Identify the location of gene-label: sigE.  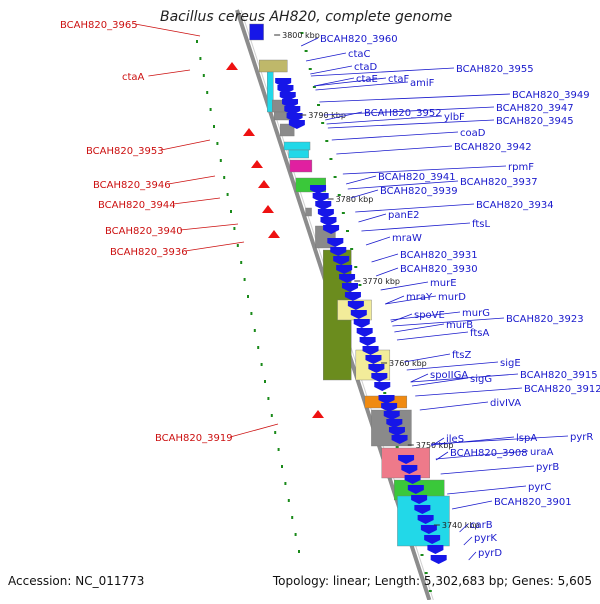
(510, 363).